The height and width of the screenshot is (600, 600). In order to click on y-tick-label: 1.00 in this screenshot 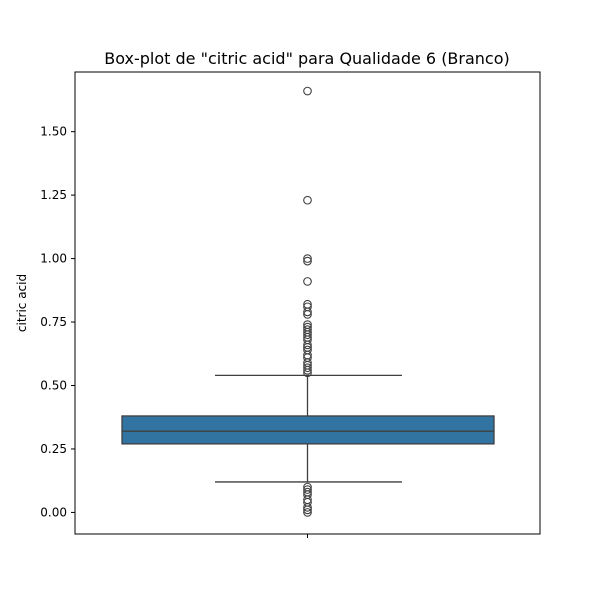, I will do `click(53, 259)`.